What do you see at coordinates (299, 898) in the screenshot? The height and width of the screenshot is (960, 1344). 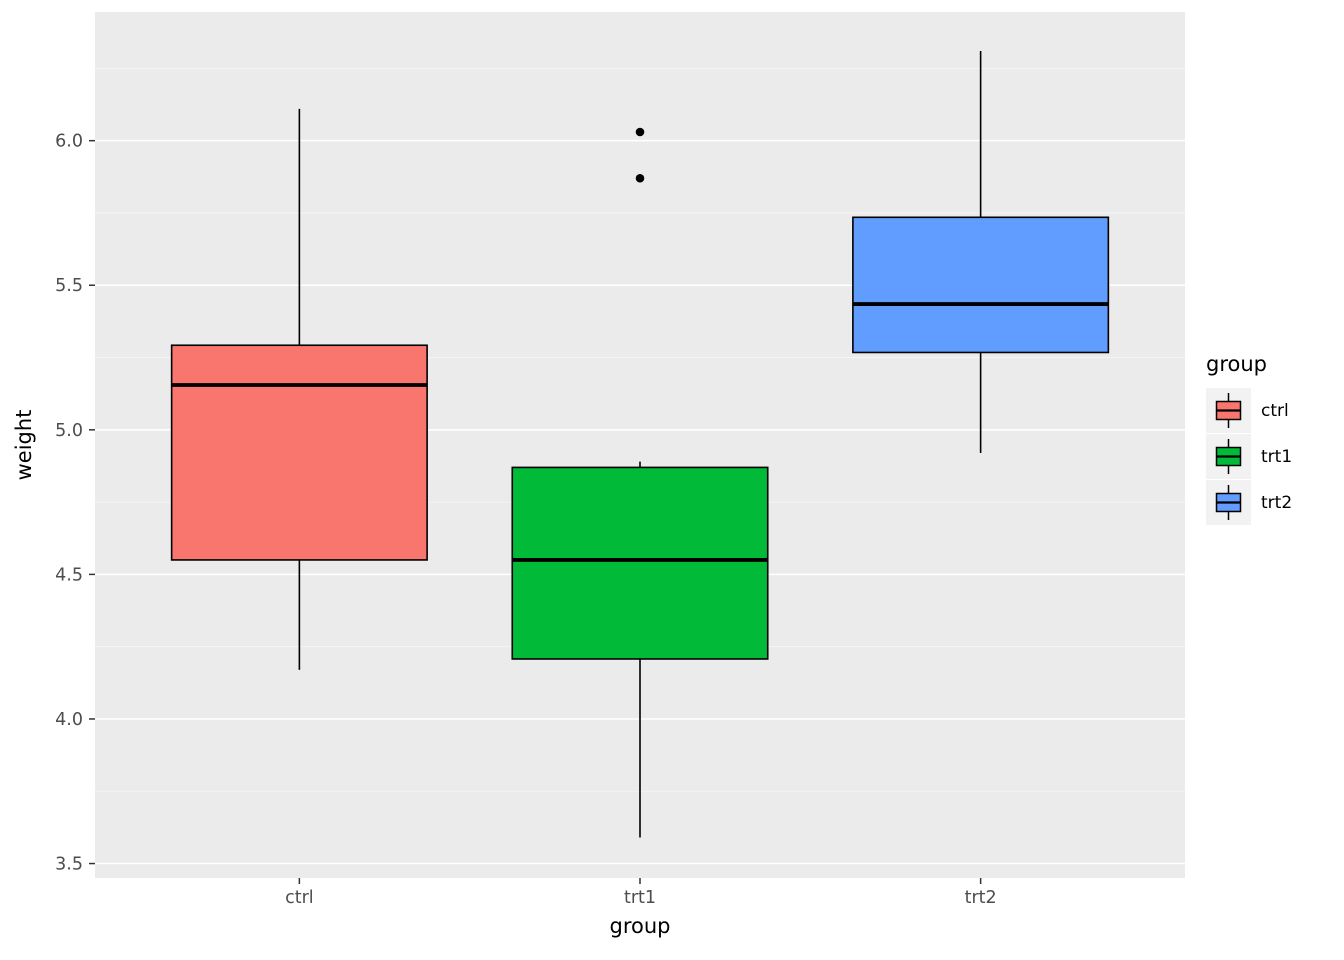 I see `x-tick-label: ctrl` at bounding box center [299, 898].